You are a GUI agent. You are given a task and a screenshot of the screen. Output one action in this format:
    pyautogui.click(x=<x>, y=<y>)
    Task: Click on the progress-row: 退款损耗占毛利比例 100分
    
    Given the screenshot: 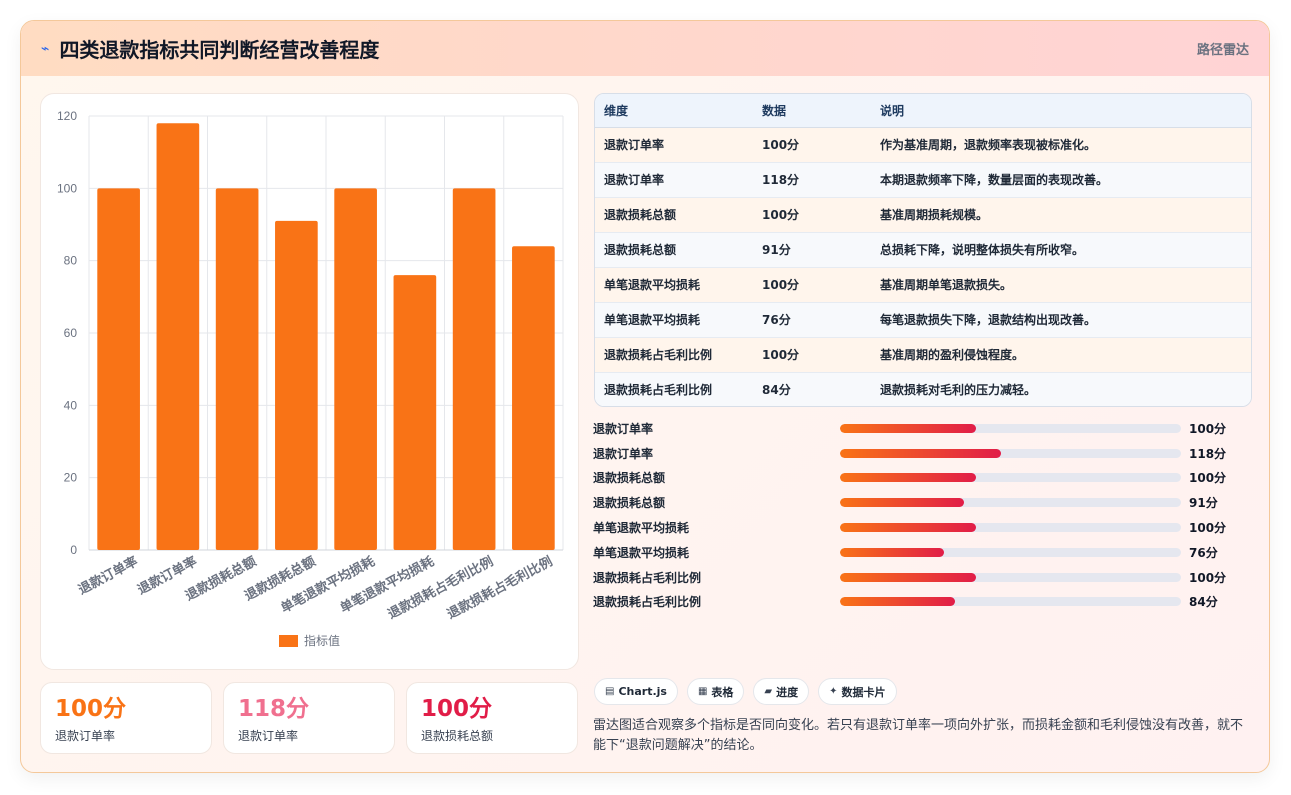 What is the action you would take?
    pyautogui.click(x=923, y=577)
    